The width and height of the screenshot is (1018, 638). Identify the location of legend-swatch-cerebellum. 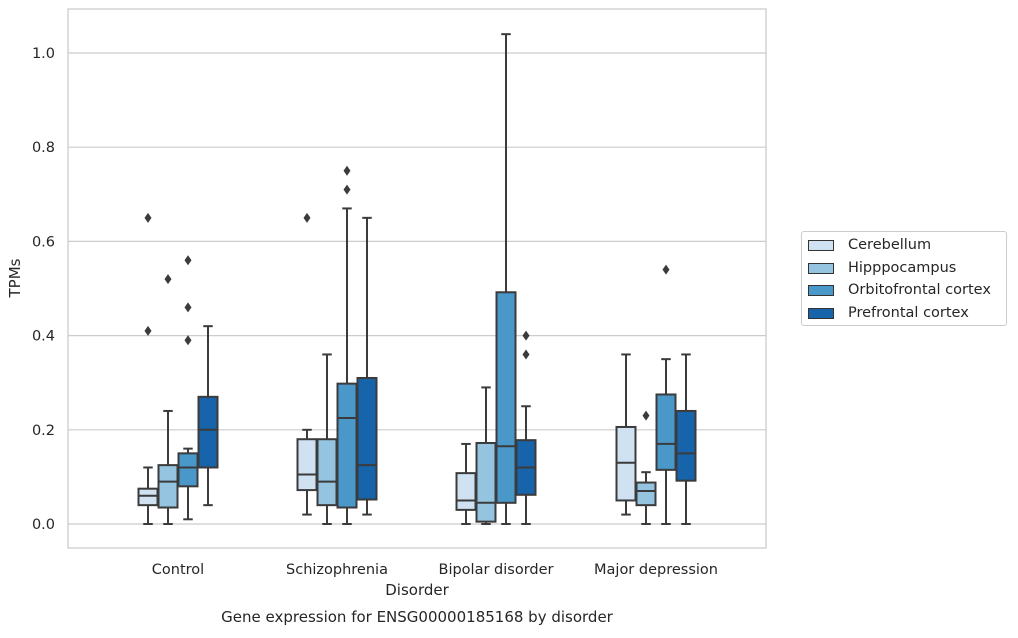
(821, 245).